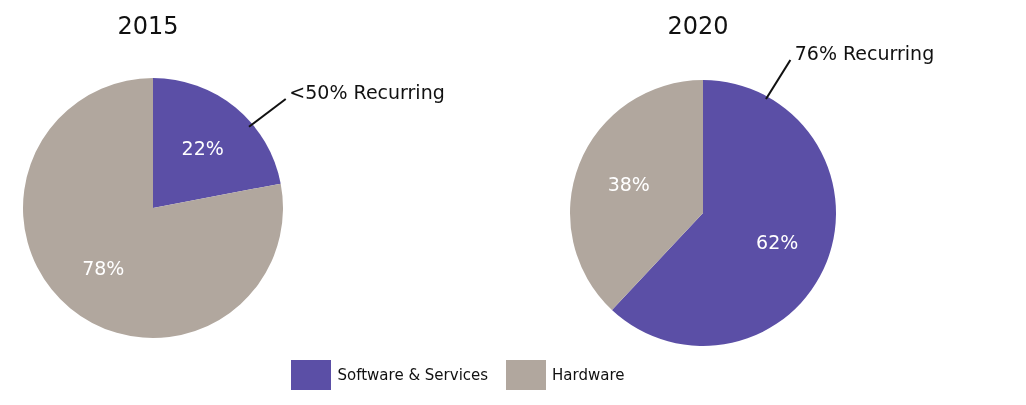  Describe the element at coordinates (864, 52) in the screenshot. I see `text: 76% Recurring` at that location.